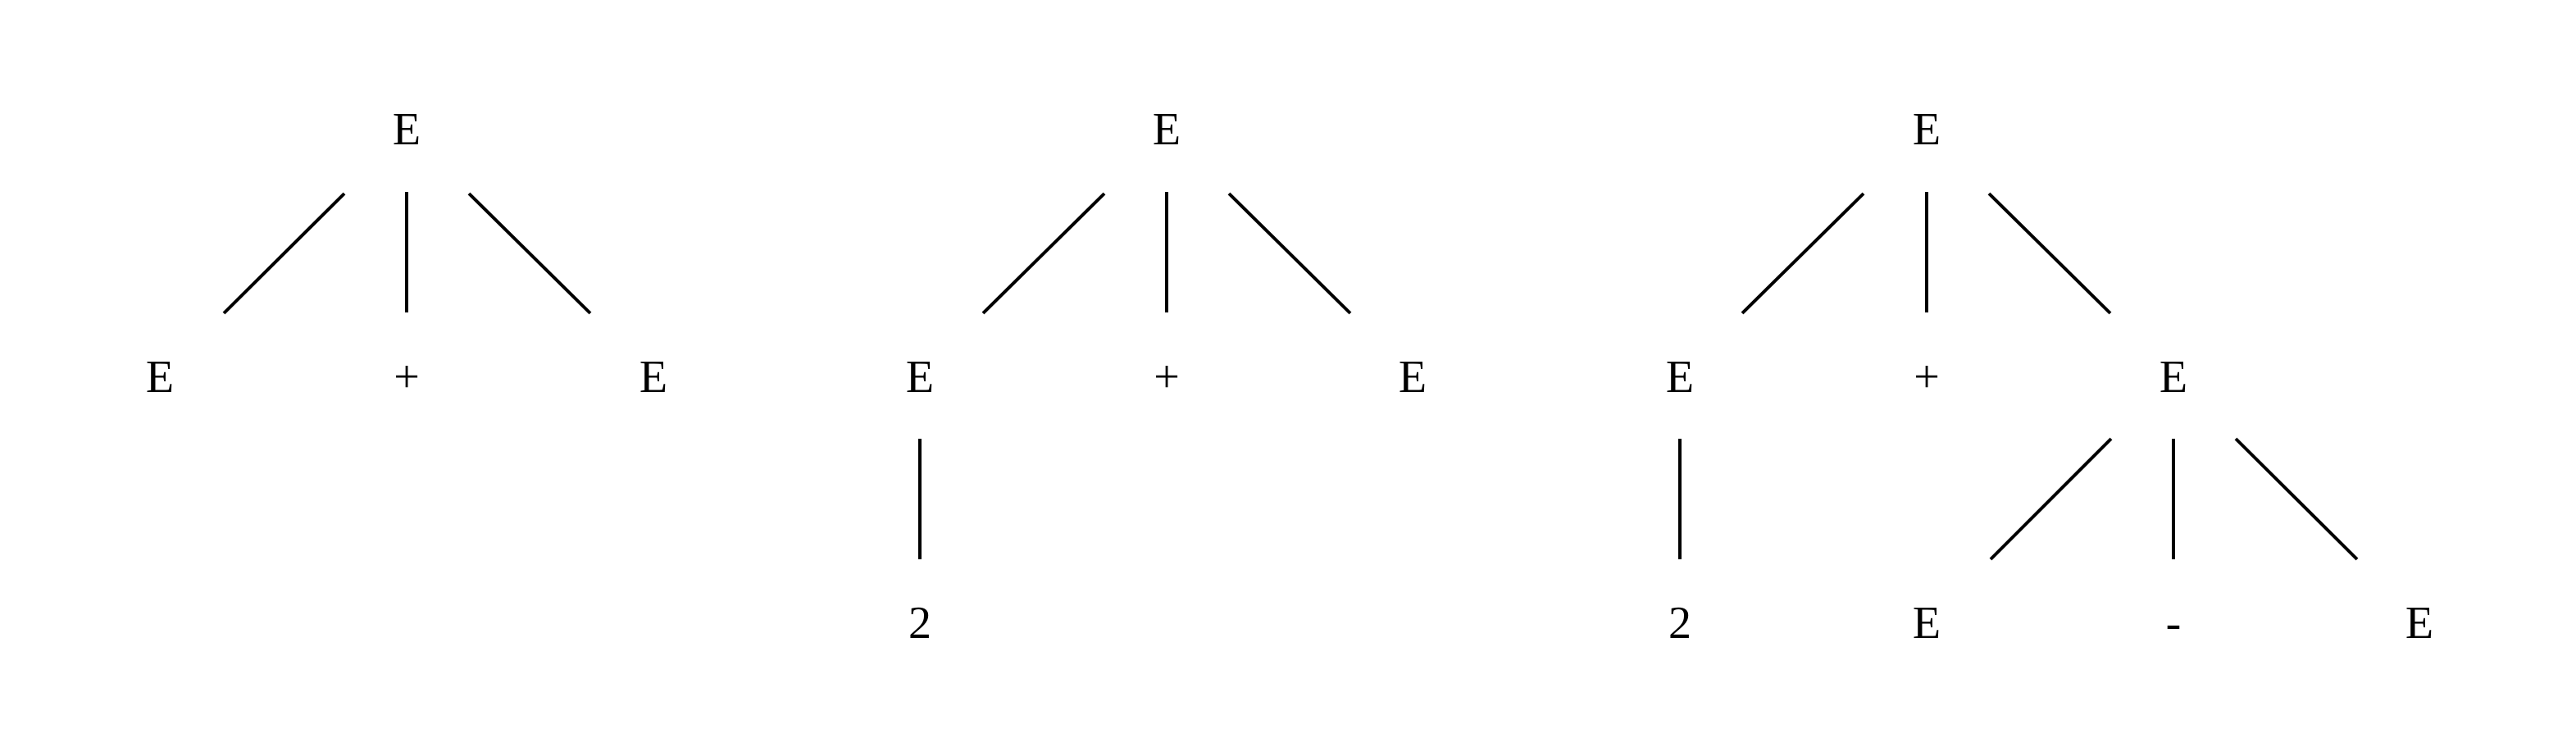 This screenshot has width=2576, height=752. What do you see at coordinates (2174, 623) in the screenshot?
I see `node-t3-right-minus: -` at bounding box center [2174, 623].